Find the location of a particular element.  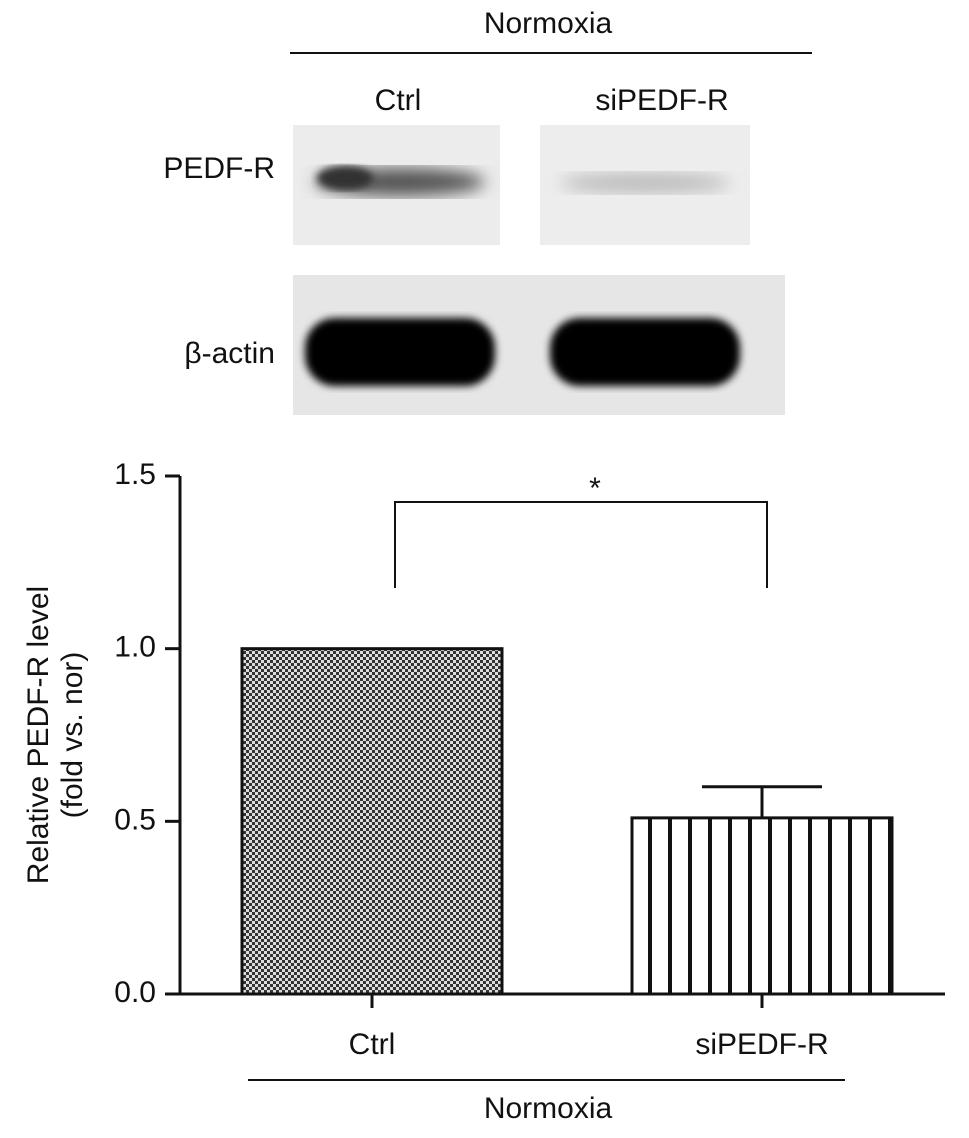

x-tick-label: siPEDF-R is located at coordinates (761, 1044).